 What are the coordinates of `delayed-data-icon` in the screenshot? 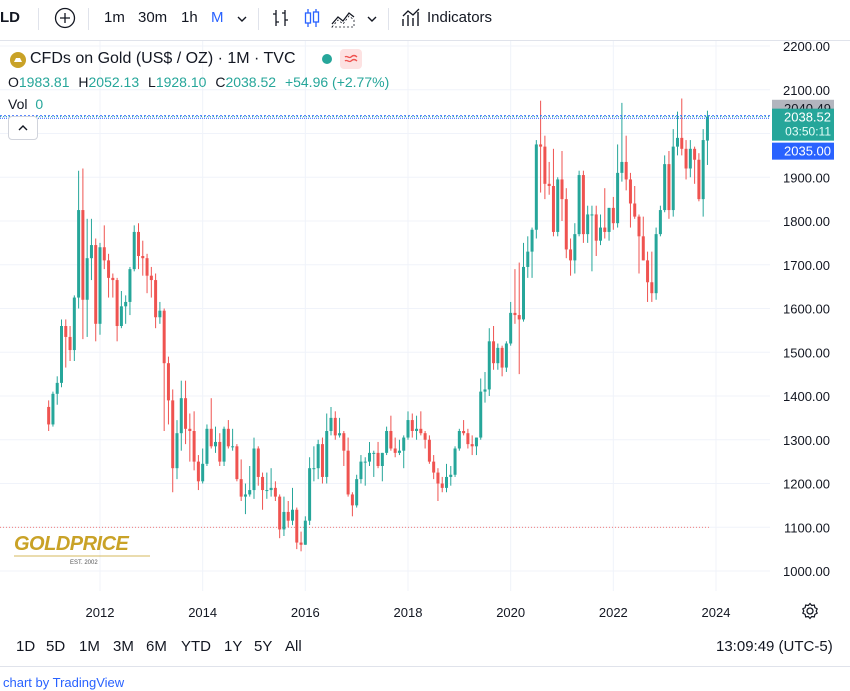 It's located at (351, 61).